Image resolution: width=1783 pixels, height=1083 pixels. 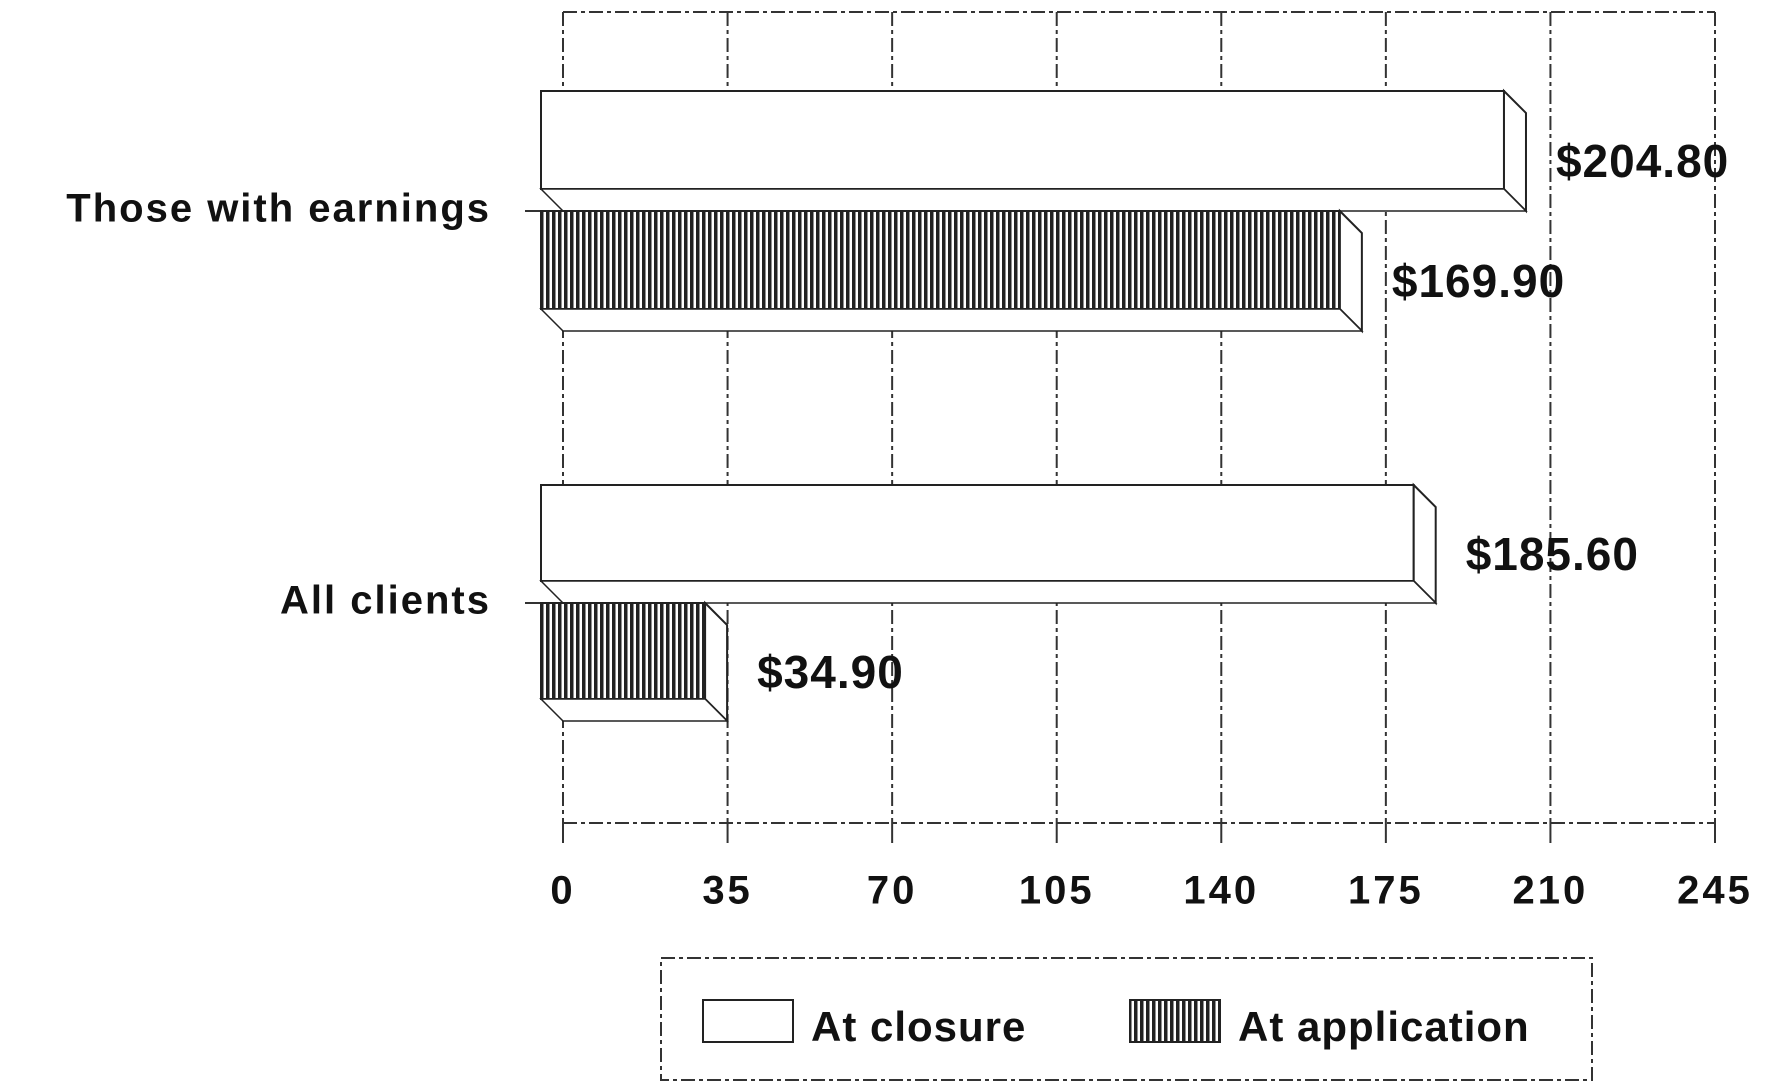 I want to click on x-tick-label: 140, so click(x=1221, y=891).